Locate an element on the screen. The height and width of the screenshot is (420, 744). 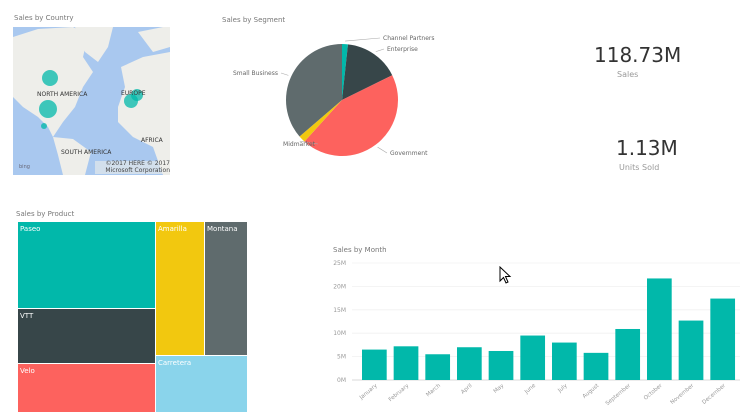
units-card-label: Units Sold is located at coordinates (639, 167).